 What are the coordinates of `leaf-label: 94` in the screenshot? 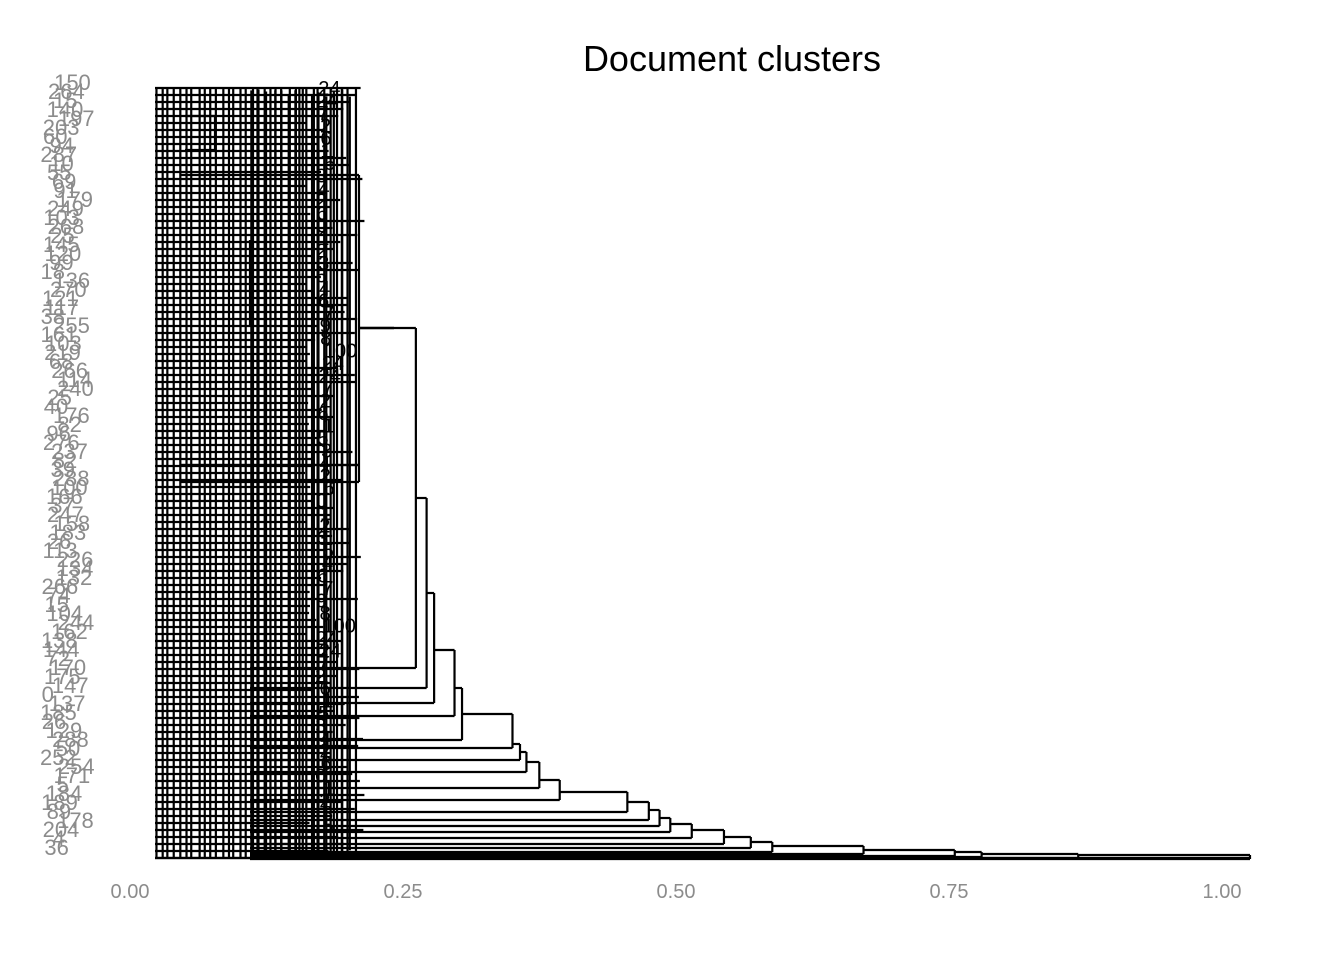 It's located at (61, 145).